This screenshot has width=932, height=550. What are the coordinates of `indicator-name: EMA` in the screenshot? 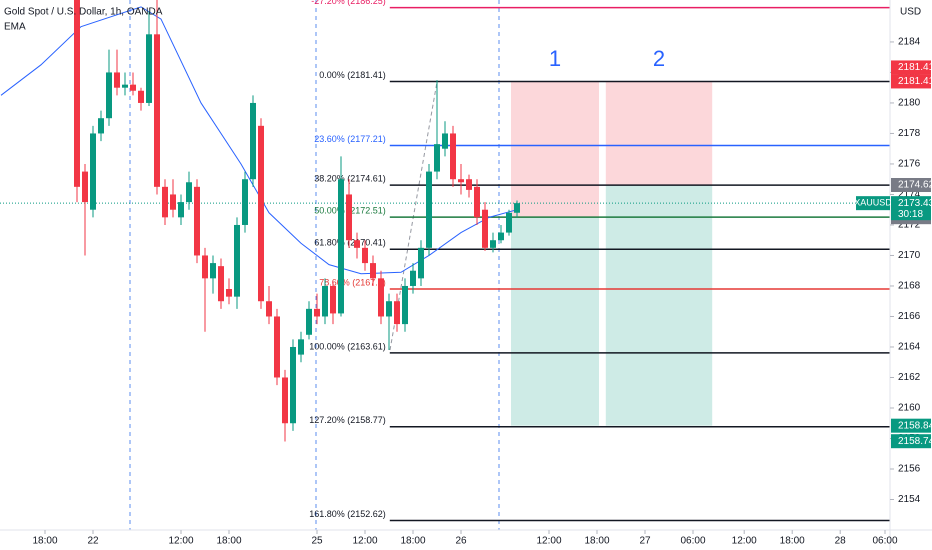 It's located at (15, 27).